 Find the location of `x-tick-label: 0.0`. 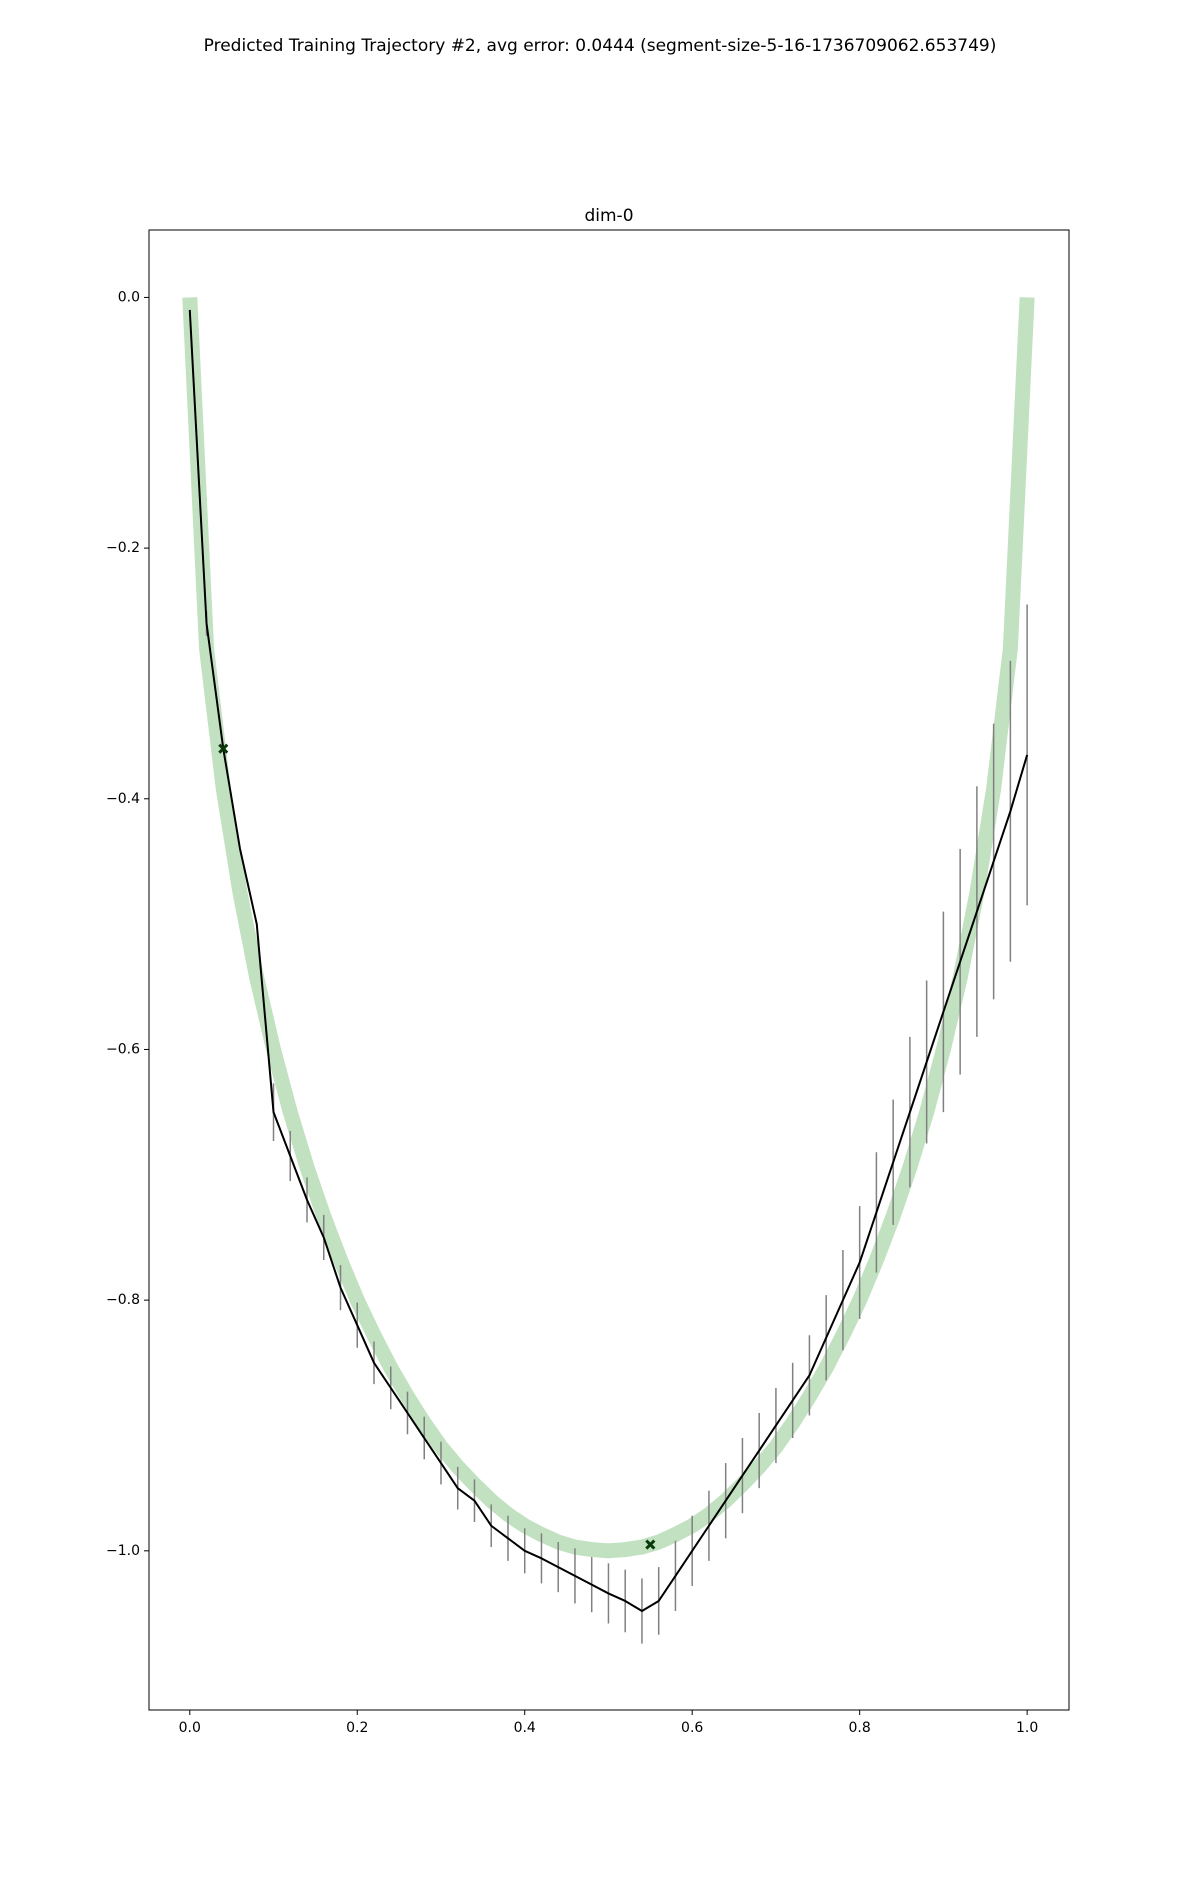

x-tick-label: 0.0 is located at coordinates (190, 1728).